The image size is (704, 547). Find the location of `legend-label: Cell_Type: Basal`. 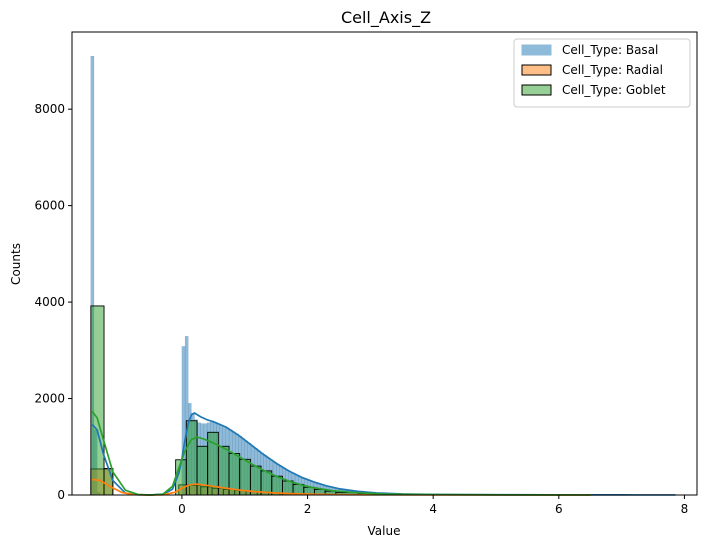

legend-label: Cell_Type: Basal is located at coordinates (610, 50).